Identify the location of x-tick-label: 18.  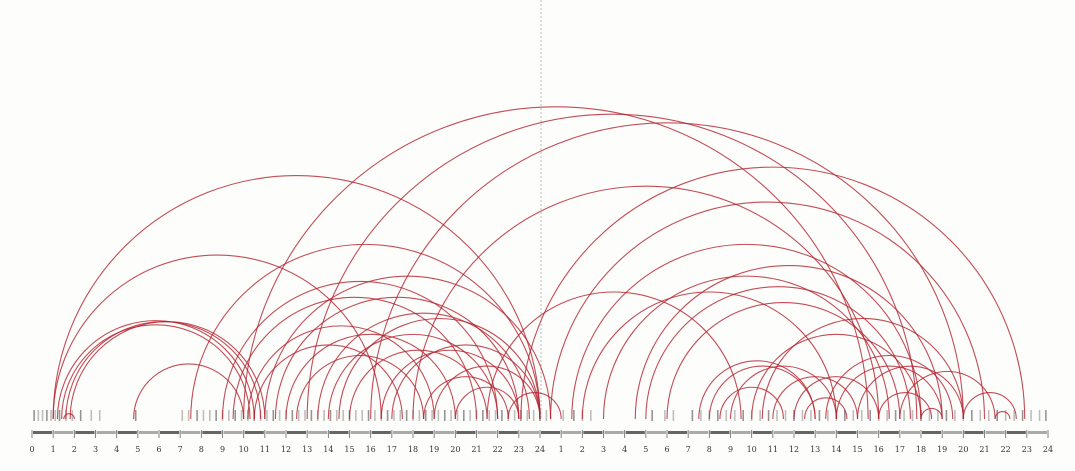
(413, 449).